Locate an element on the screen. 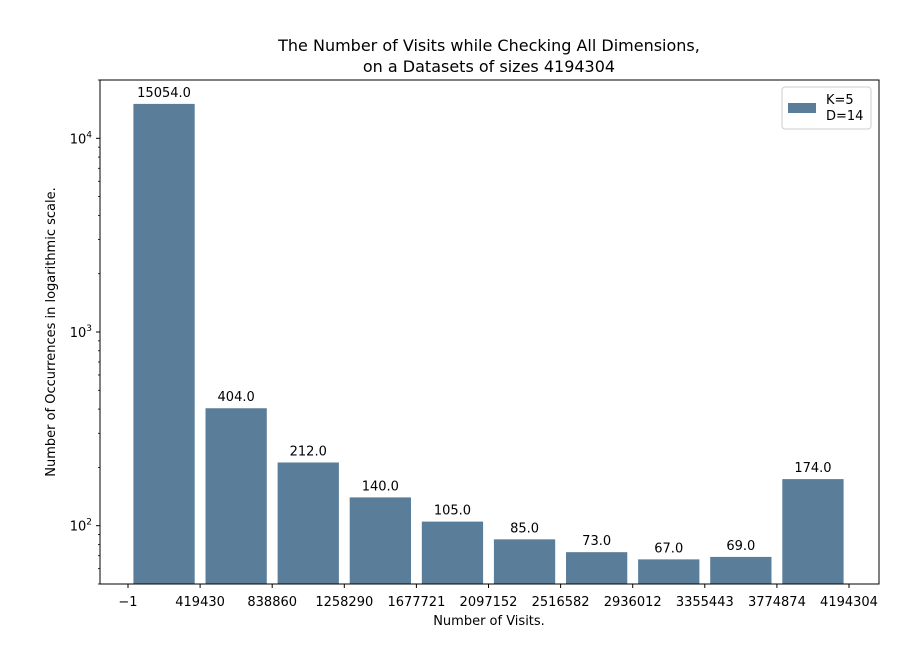 The image size is (917, 665). legend-label-d: D=14 is located at coordinates (844, 116).